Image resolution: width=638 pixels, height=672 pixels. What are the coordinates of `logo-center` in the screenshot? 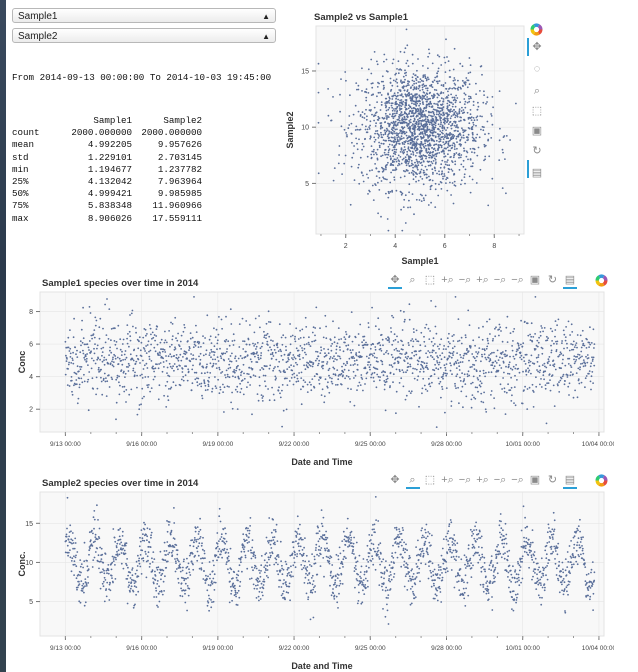 It's located at (536, 29).